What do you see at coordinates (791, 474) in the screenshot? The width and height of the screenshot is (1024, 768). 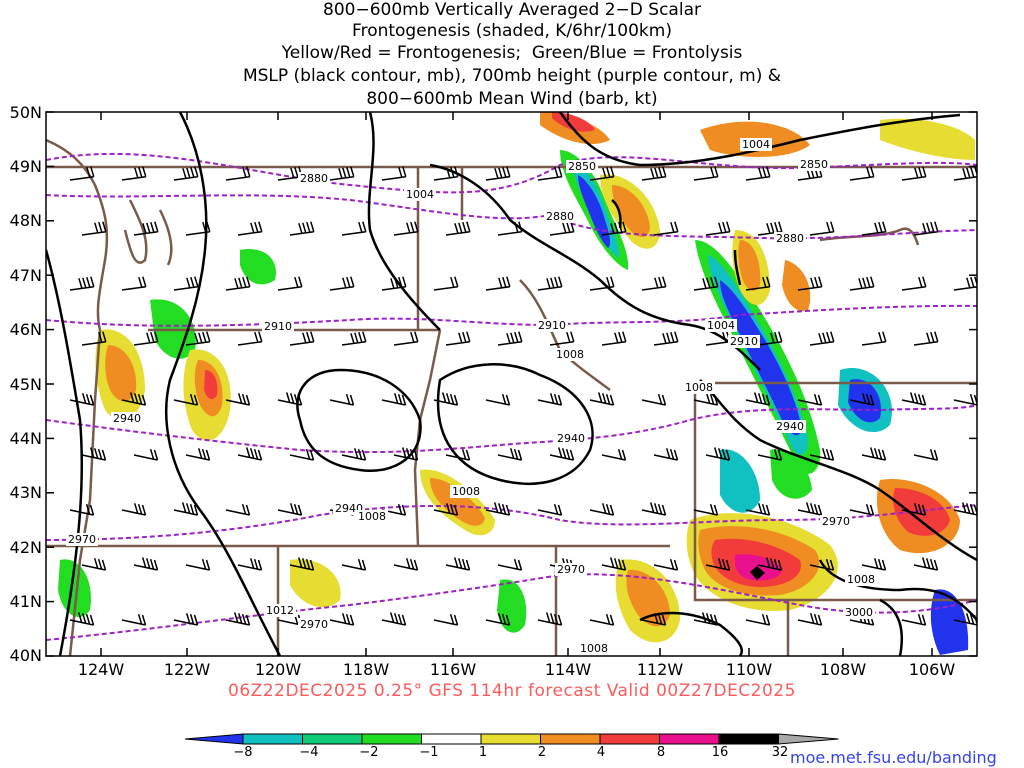 I see `frontolysis-wyoming-green` at bounding box center [791, 474].